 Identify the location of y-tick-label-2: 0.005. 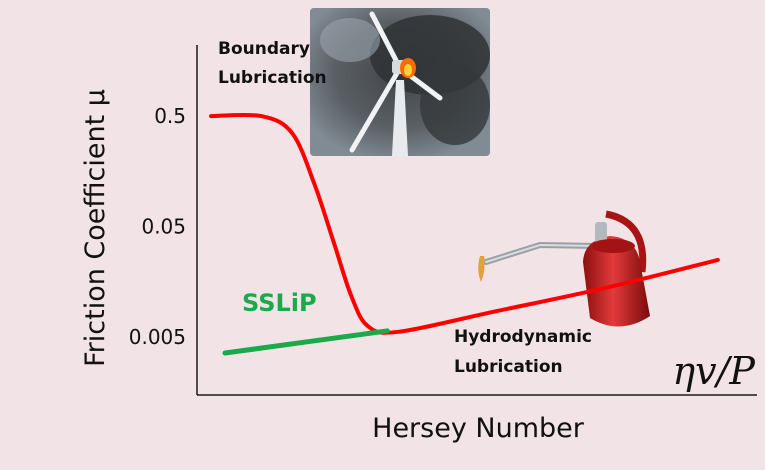
(157, 337).